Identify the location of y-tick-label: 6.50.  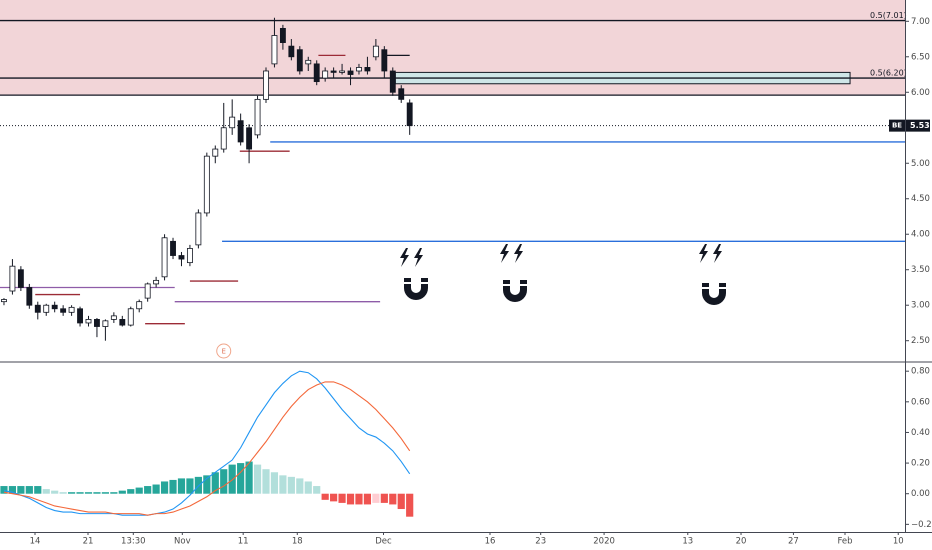
(920, 57).